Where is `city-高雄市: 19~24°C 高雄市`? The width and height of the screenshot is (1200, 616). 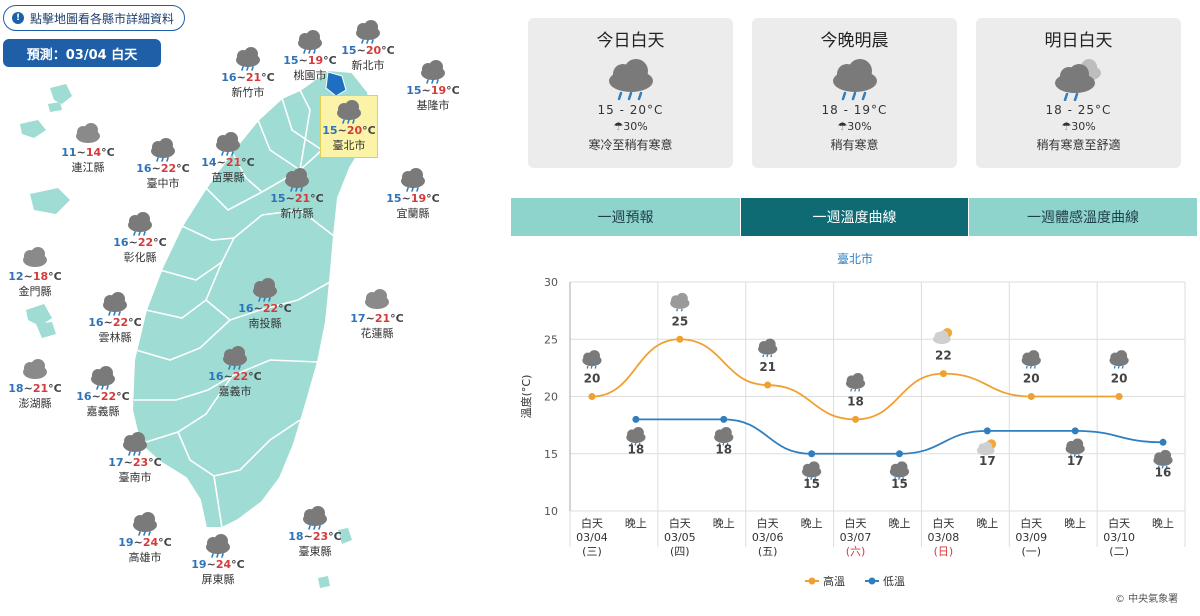 city-高雄市: 19~24°C 高雄市 is located at coordinates (145, 537).